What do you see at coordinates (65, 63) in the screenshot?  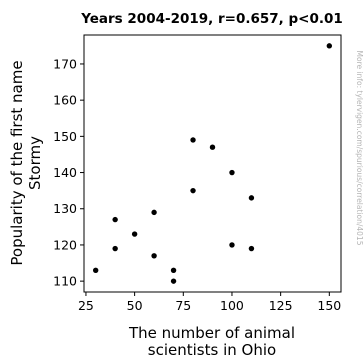 I see `y-tick-label: 170` at bounding box center [65, 63].